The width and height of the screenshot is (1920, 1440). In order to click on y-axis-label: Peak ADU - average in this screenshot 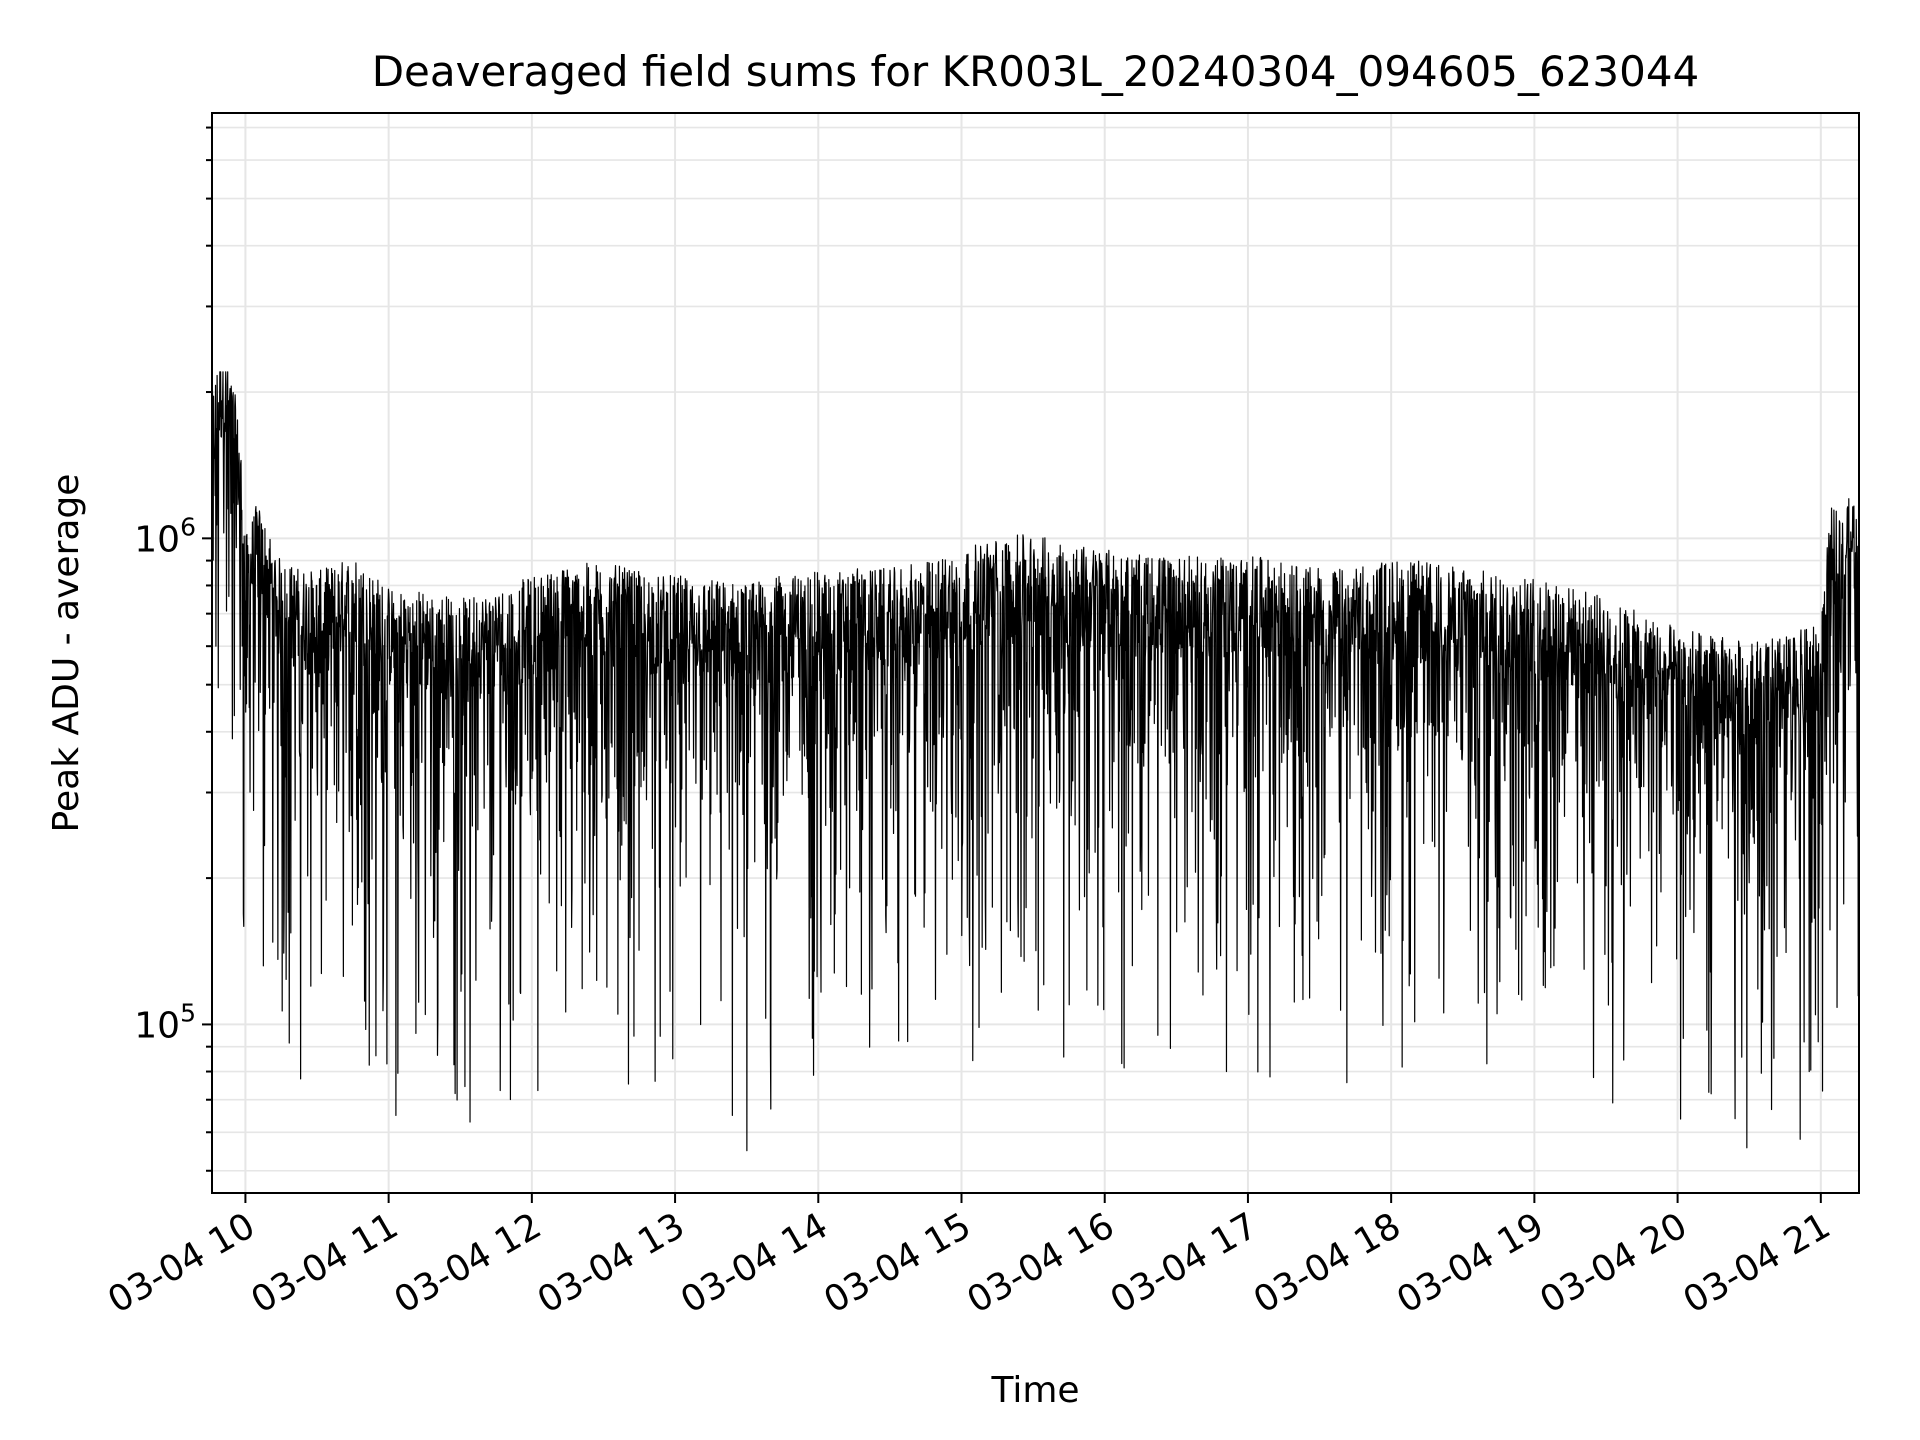, I will do `click(66, 653)`.